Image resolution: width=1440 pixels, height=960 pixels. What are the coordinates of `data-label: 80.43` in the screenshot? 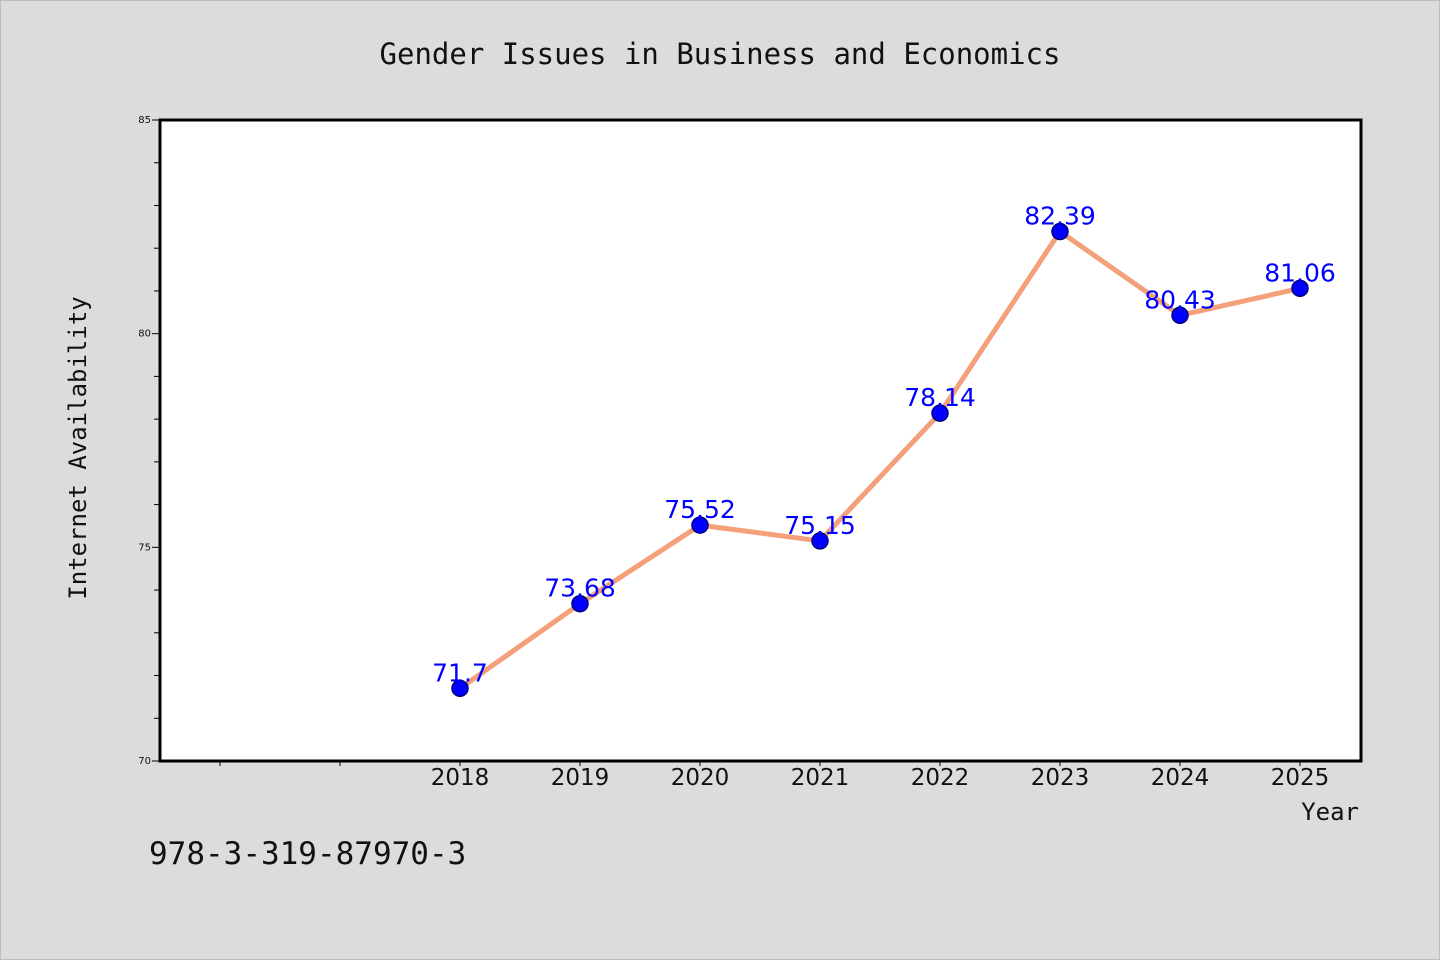 It's located at (1180, 299).